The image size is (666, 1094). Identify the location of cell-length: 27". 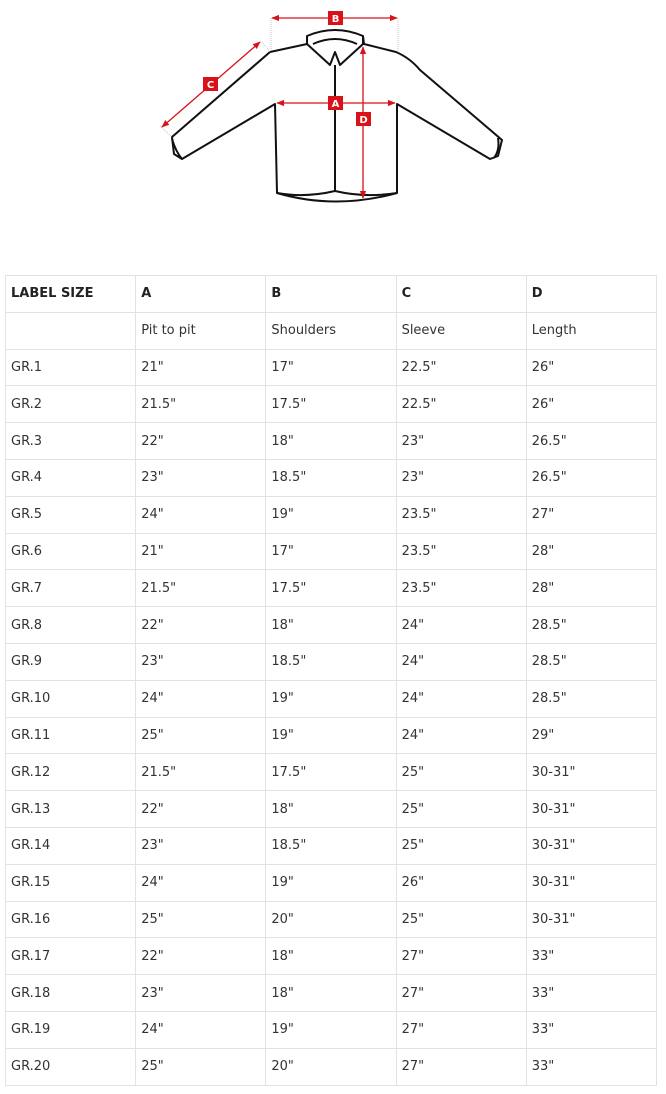
(591, 514).